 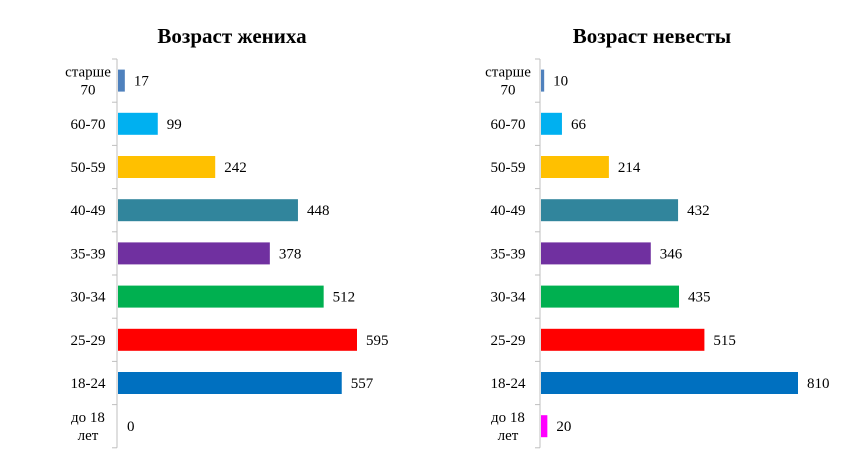 What do you see at coordinates (232, 36) in the screenshot?
I see `chart-title: Возраст жениха` at bounding box center [232, 36].